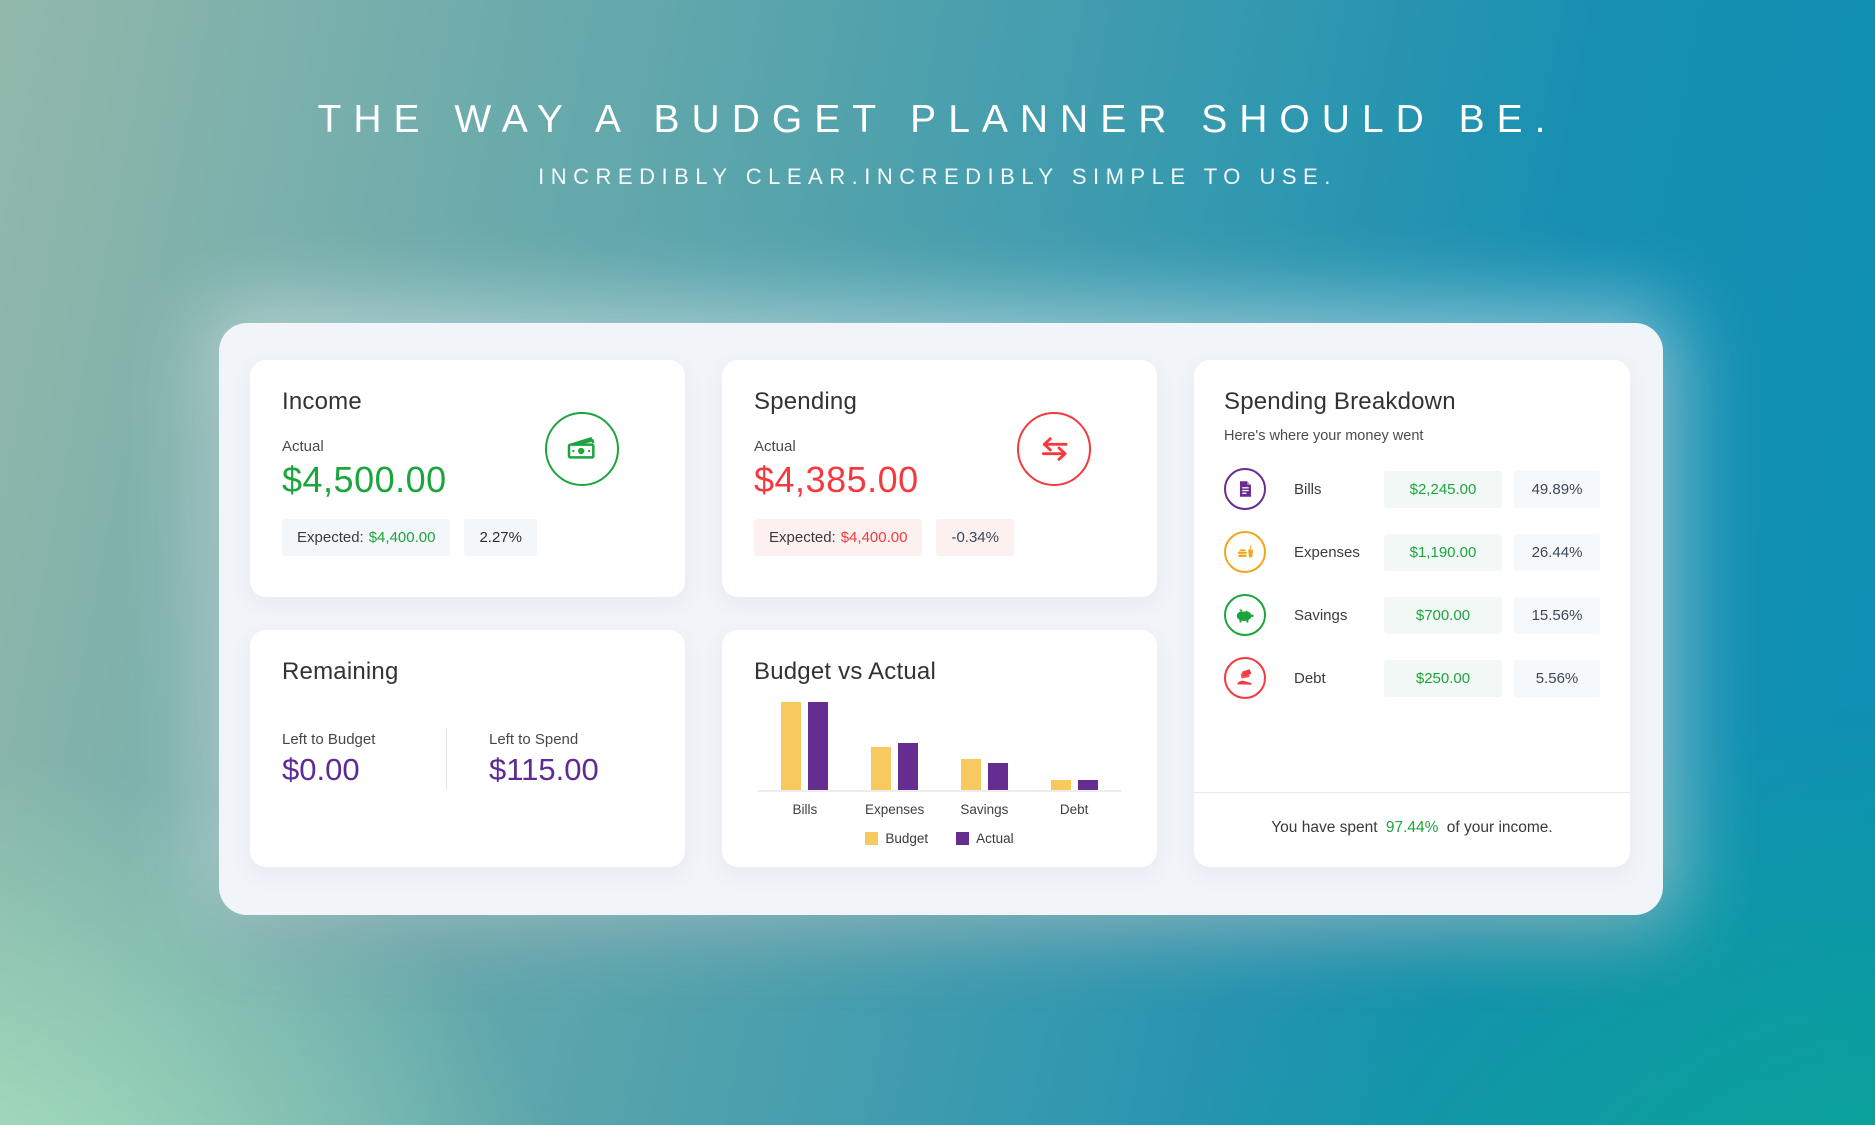 The image size is (1875, 1125). What do you see at coordinates (544, 769) in the screenshot?
I see `left-to-spend-value: $115.00` at bounding box center [544, 769].